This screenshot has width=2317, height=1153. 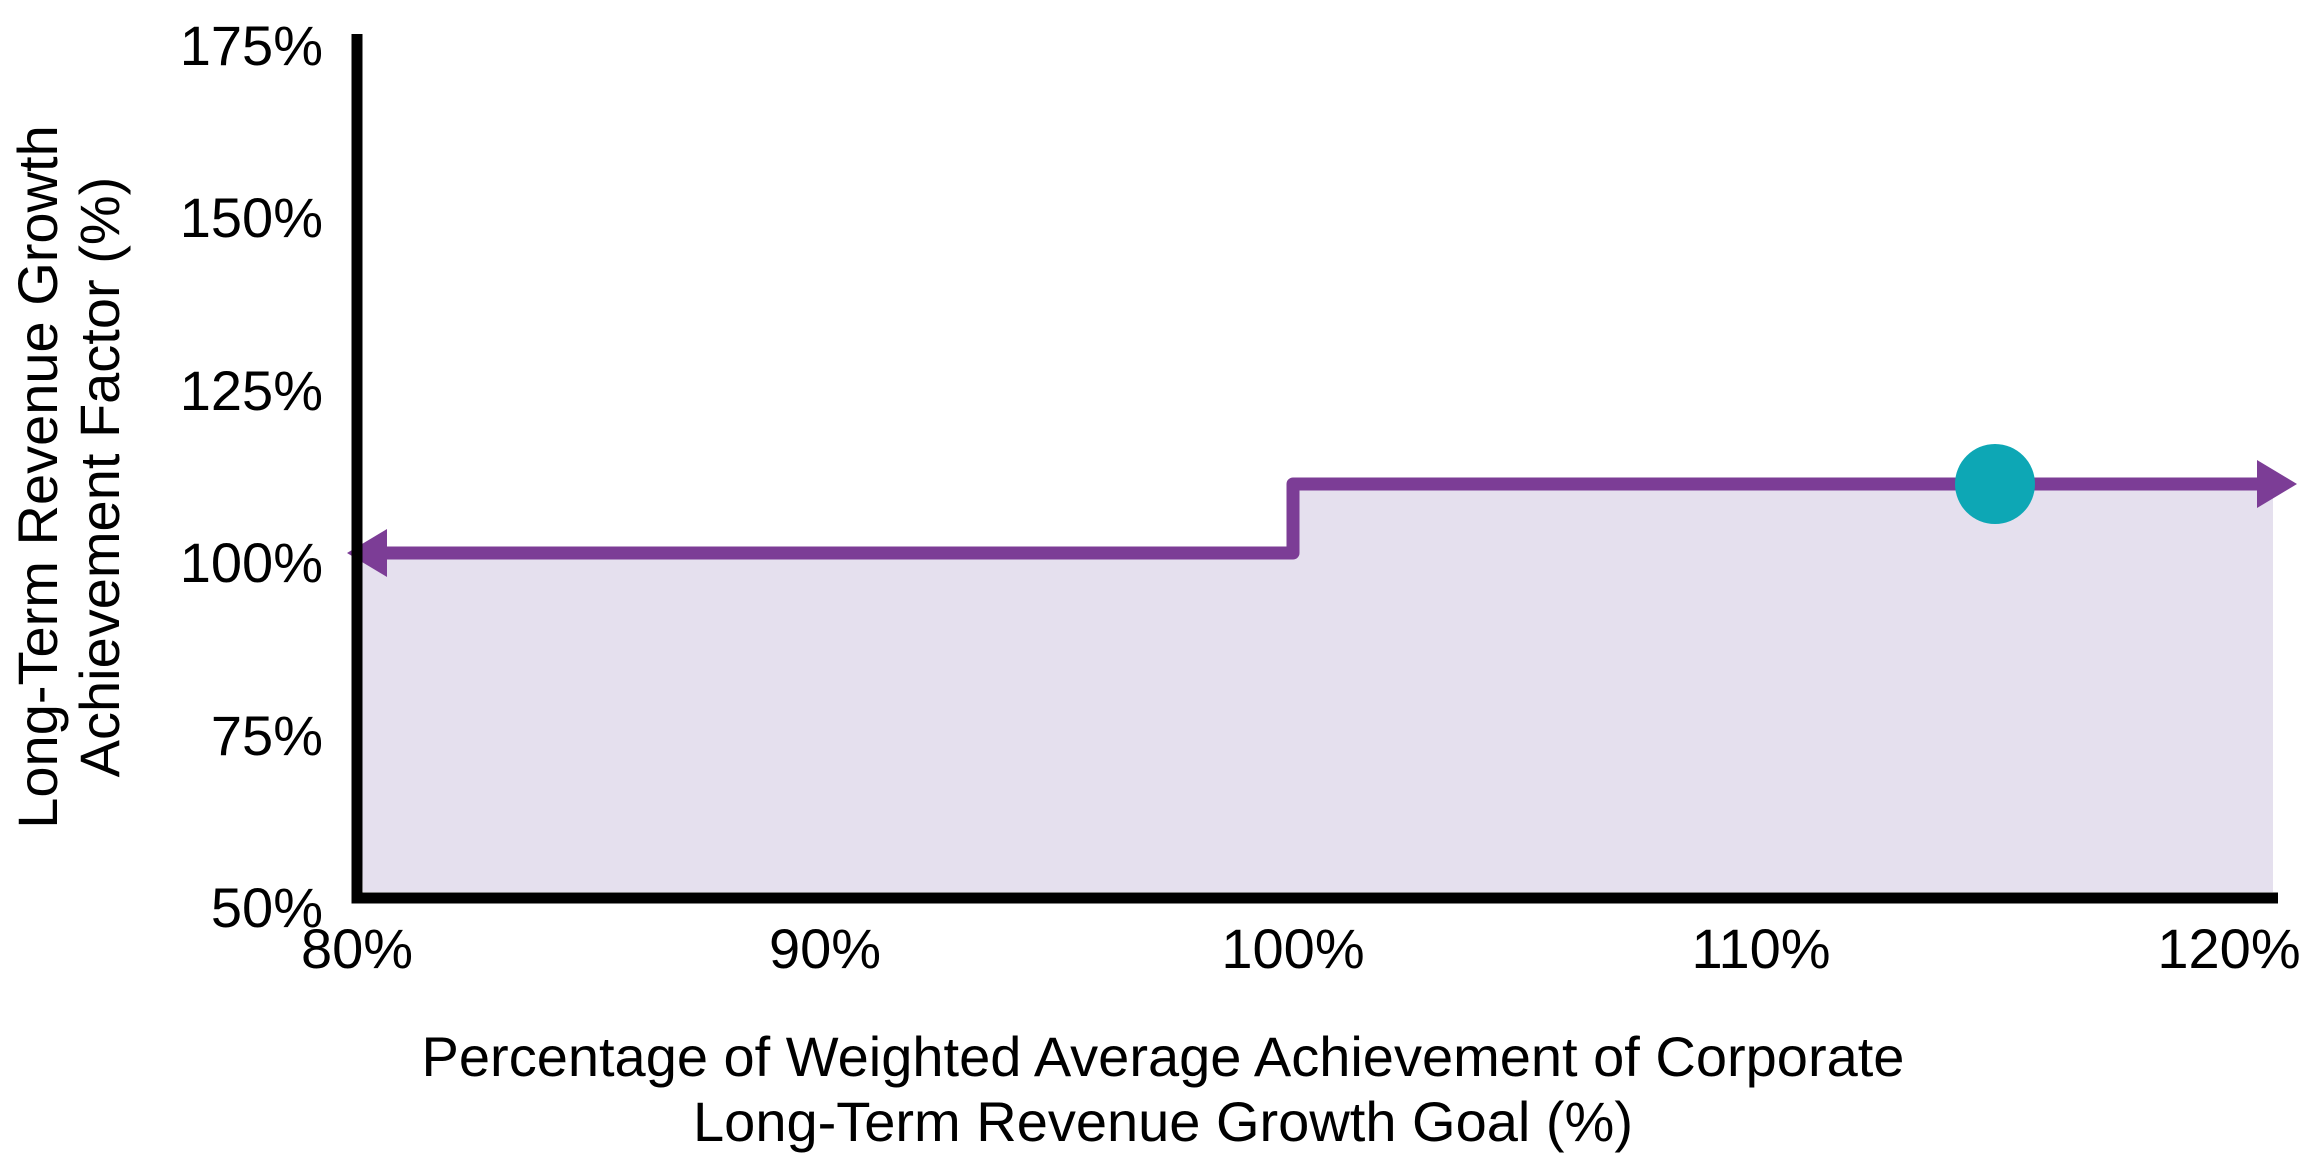 I want to click on x-tick-label-90: 90%, so click(x=825, y=948).